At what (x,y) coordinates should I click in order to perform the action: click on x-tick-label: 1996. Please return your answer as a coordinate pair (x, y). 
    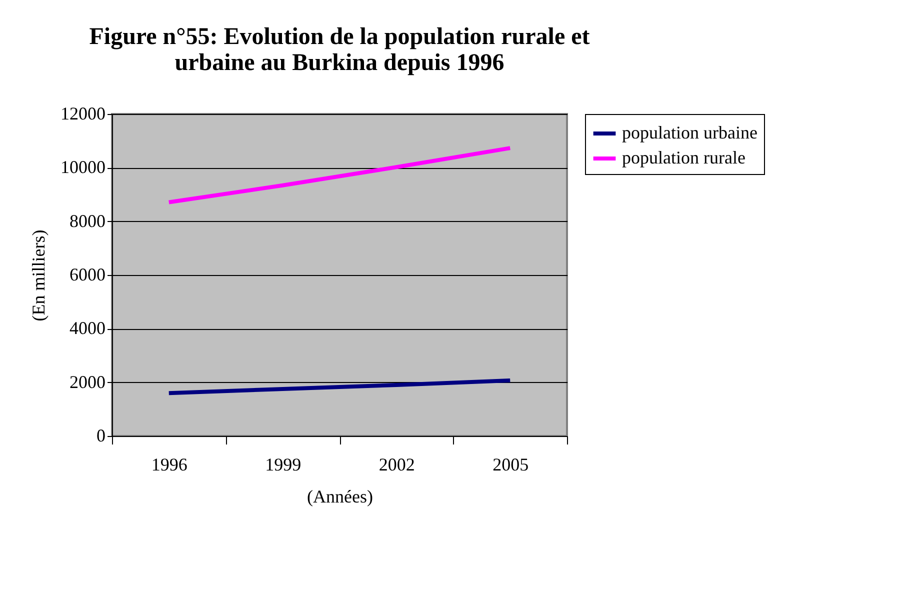
    Looking at the image, I should click on (169, 464).